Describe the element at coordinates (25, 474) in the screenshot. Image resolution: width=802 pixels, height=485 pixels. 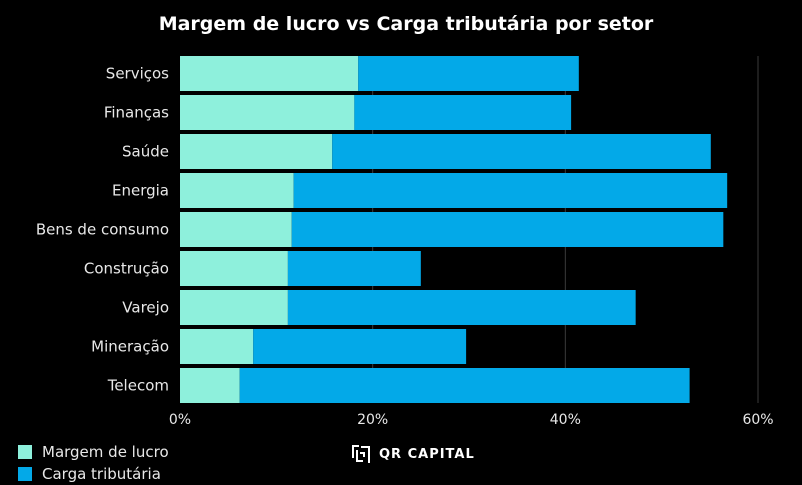
I see `legend-swatch-carga` at that location.